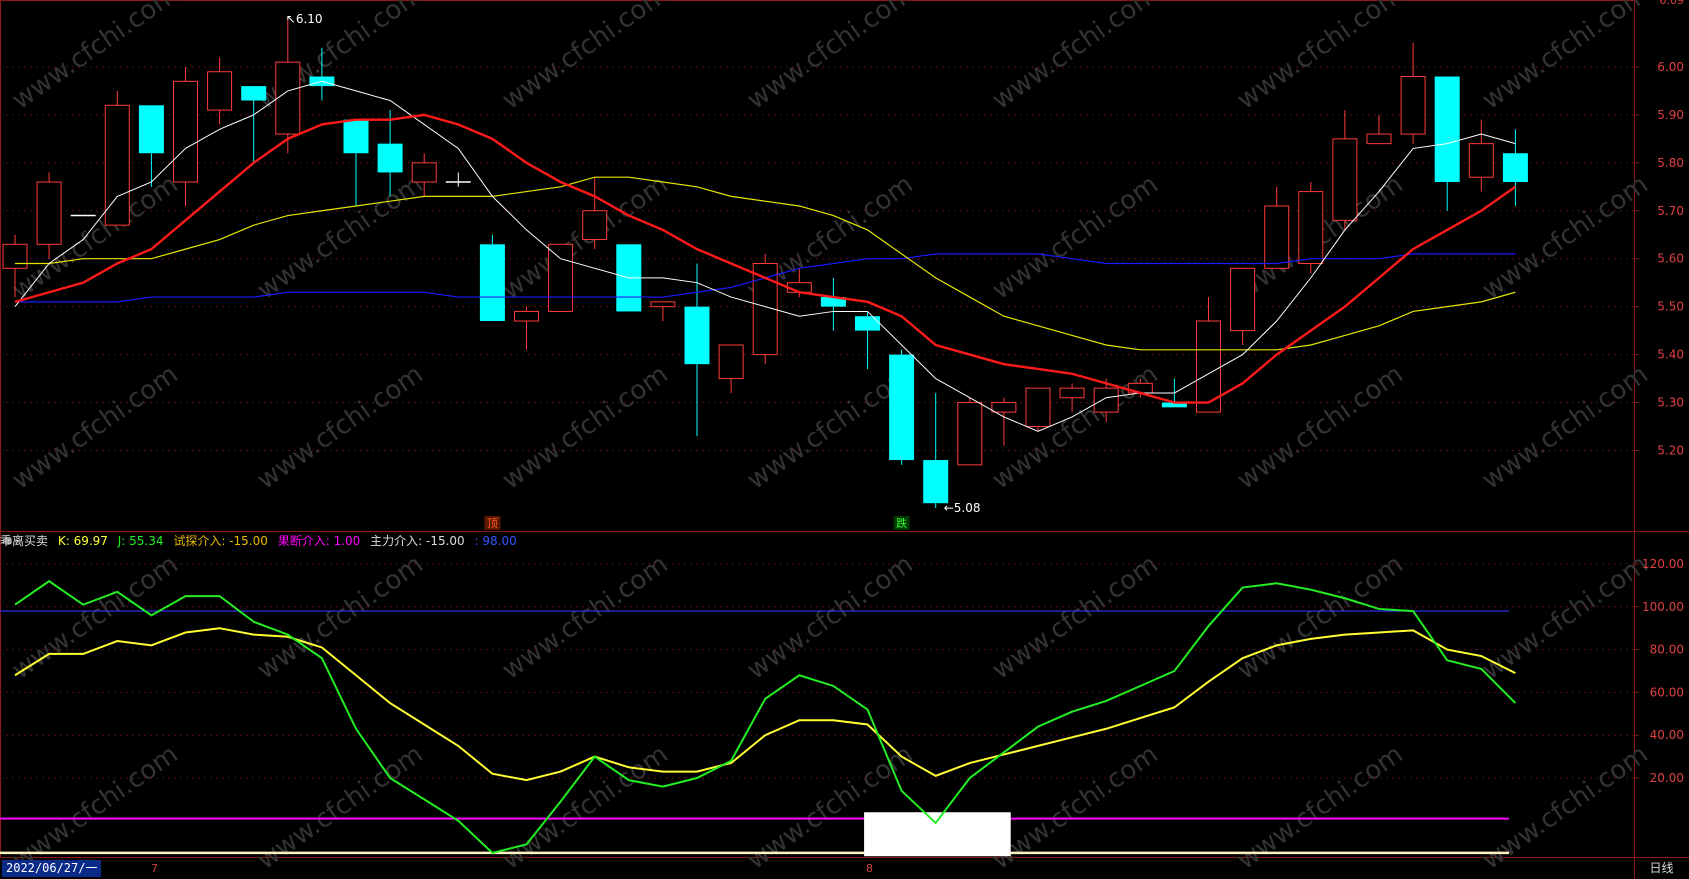 The height and width of the screenshot is (879, 1689). What do you see at coordinates (1670, 67) in the screenshot?
I see `price-tick-label: 6.00` at bounding box center [1670, 67].